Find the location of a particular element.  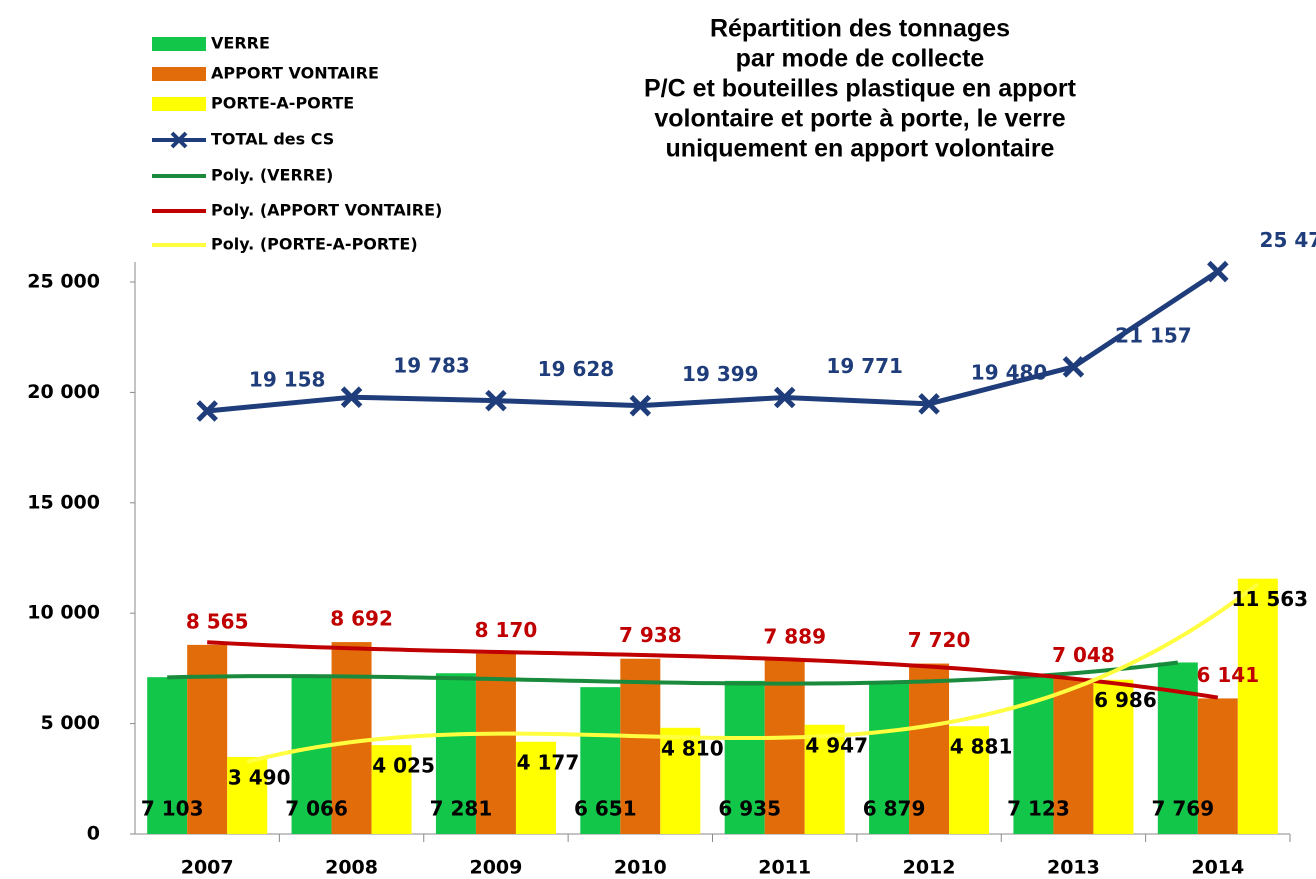

value-label: 6 141 is located at coordinates (1227, 675).